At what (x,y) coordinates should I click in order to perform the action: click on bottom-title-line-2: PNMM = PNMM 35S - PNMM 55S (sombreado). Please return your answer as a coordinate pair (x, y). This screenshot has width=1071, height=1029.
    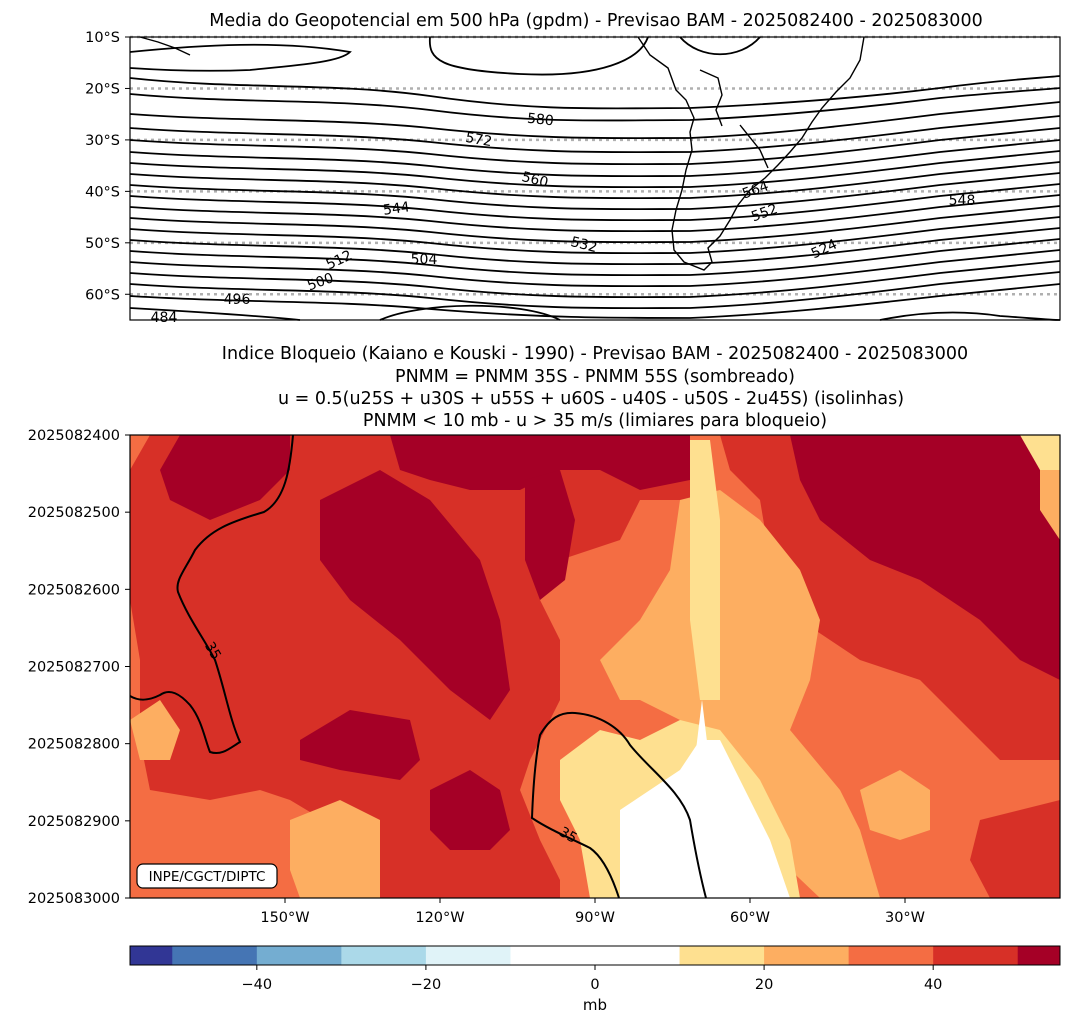
    Looking at the image, I should click on (595, 377).